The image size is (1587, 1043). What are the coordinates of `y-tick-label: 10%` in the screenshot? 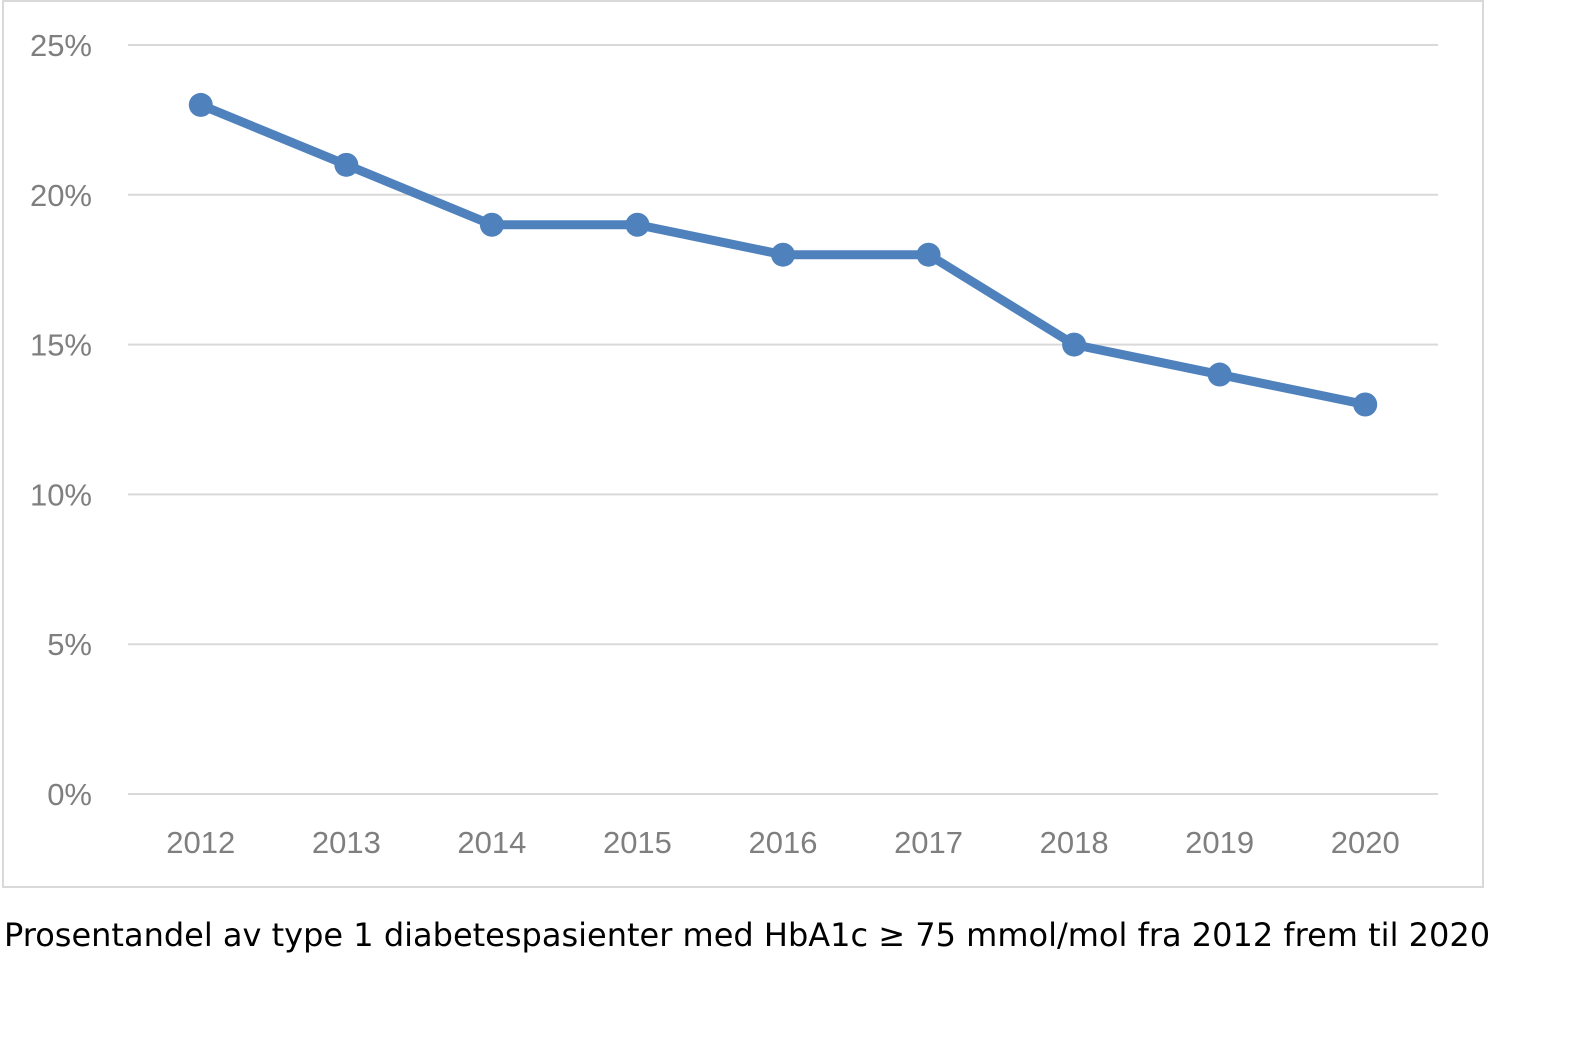 It's located at (61, 494).